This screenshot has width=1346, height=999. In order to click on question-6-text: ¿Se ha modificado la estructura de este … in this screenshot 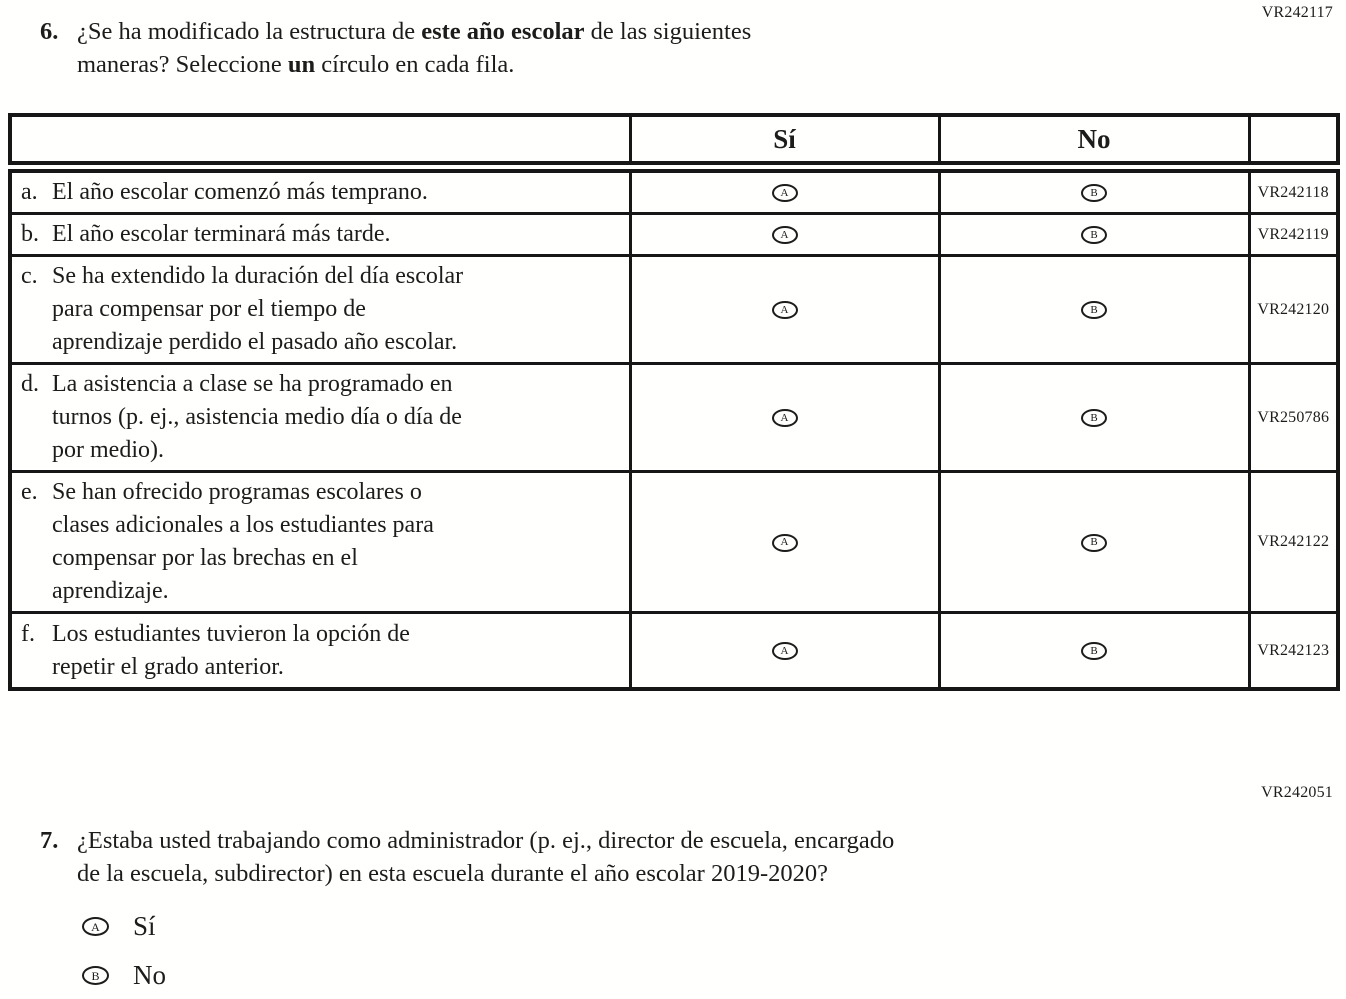, I will do `click(414, 48)`.